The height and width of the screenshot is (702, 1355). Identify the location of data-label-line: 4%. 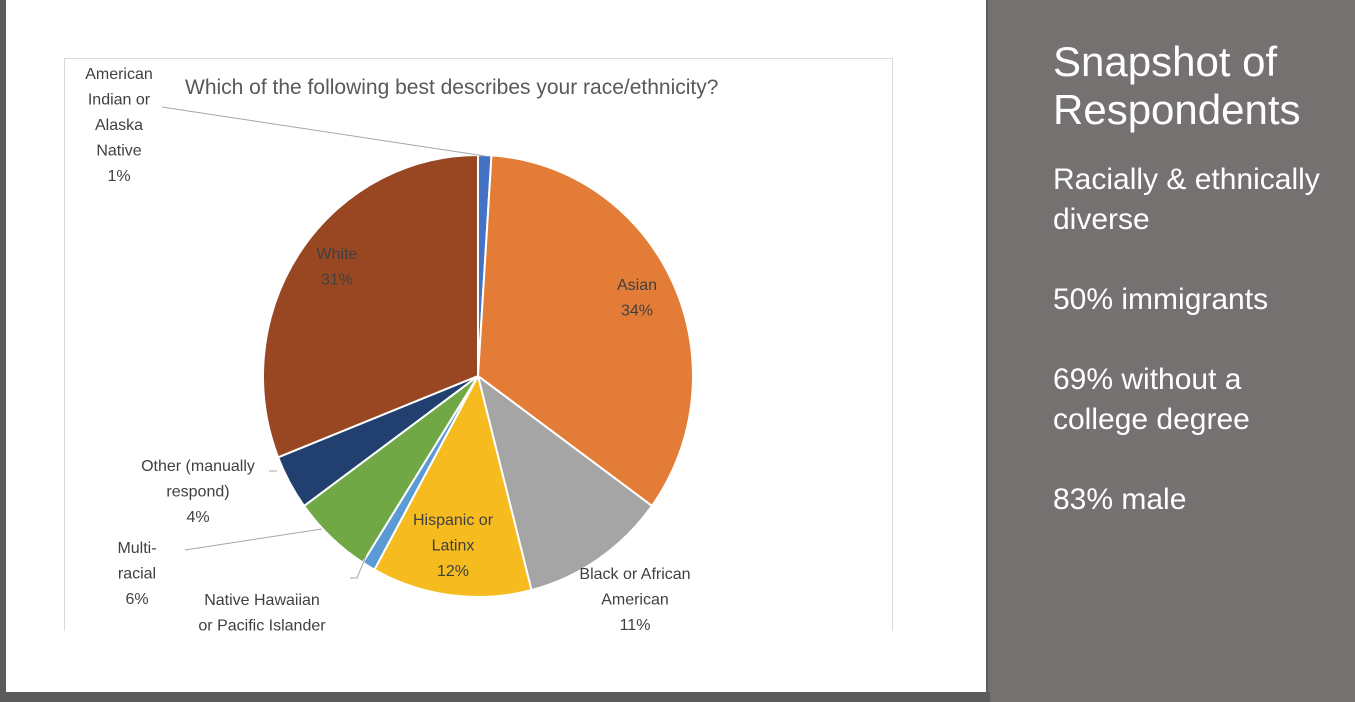
(197, 517).